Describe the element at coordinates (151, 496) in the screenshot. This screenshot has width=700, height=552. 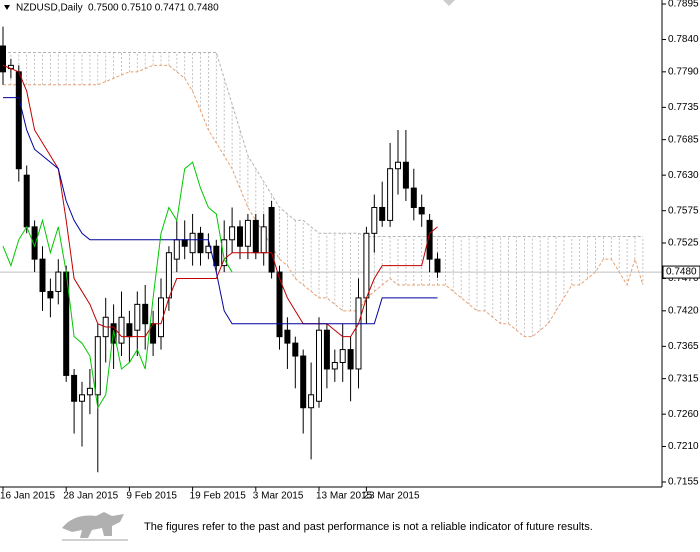
I see `x-tick-label: 9 Feb 2015` at that location.